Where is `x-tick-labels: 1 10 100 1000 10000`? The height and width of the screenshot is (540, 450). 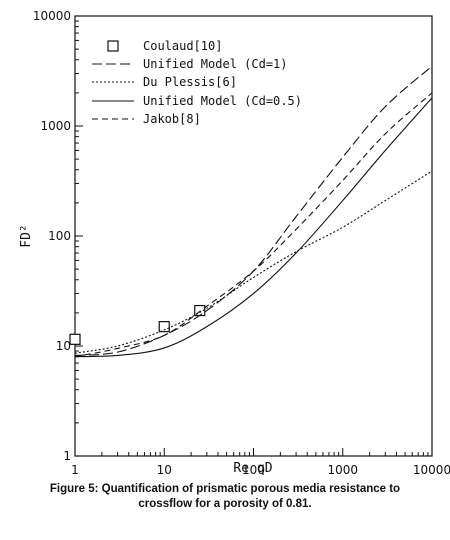
x-tick-labels: 1 10 100 1000 10000 is located at coordinates (260, 470).